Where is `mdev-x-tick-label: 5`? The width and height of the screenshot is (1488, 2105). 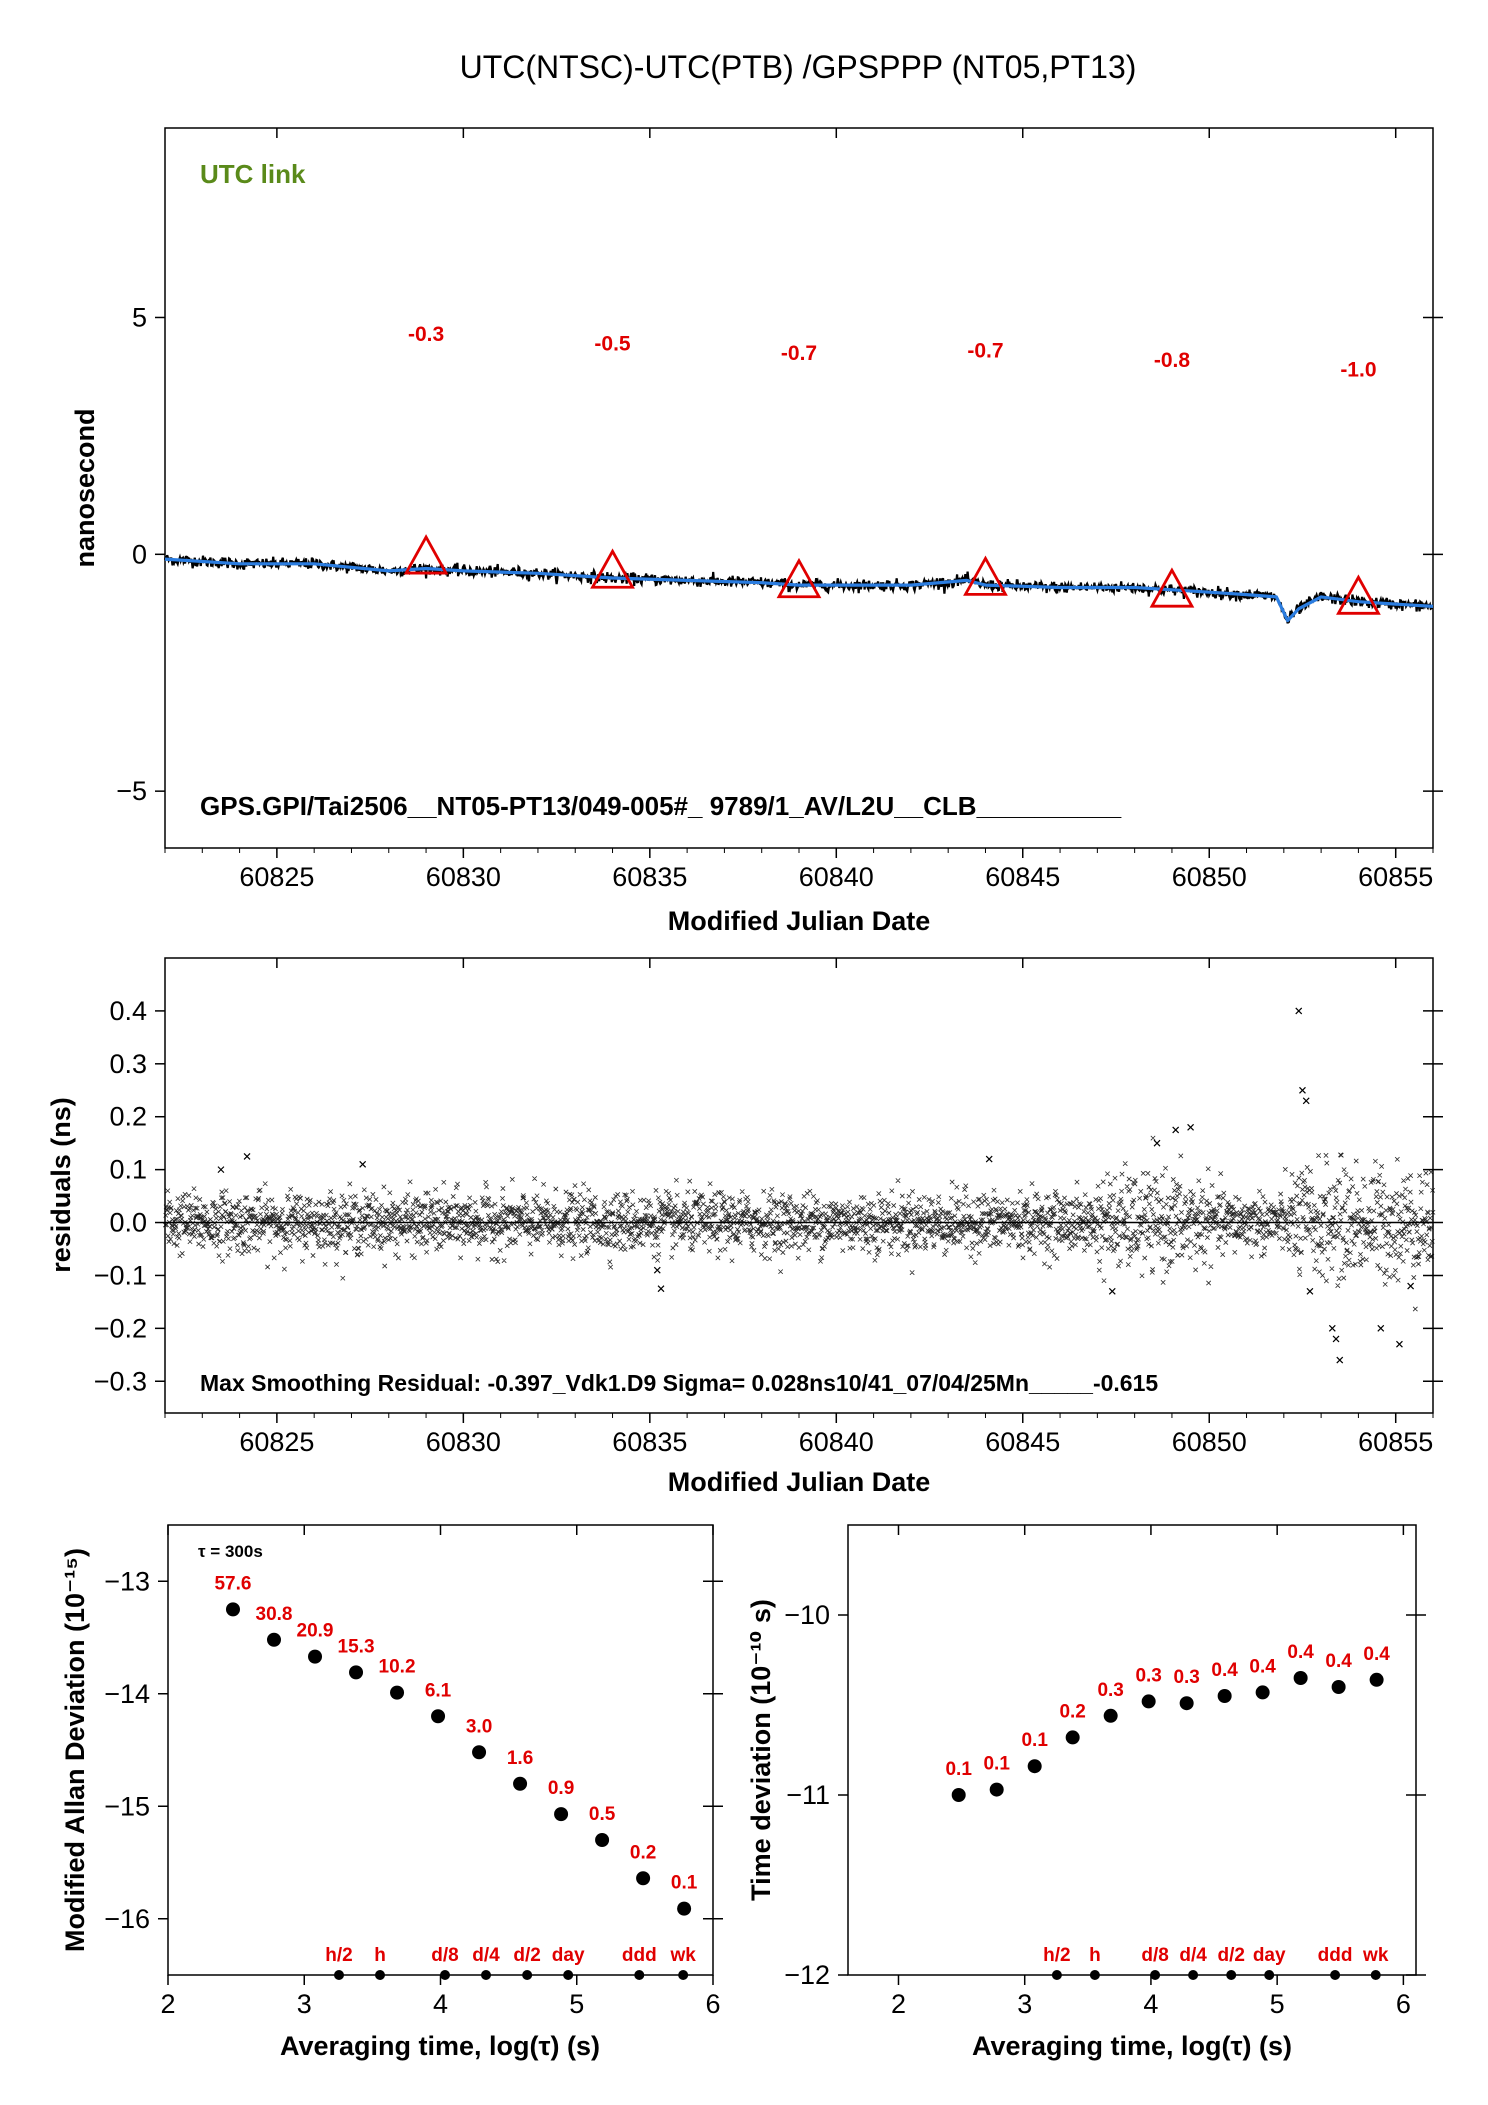 mdev-x-tick-label: 5 is located at coordinates (576, 2004).